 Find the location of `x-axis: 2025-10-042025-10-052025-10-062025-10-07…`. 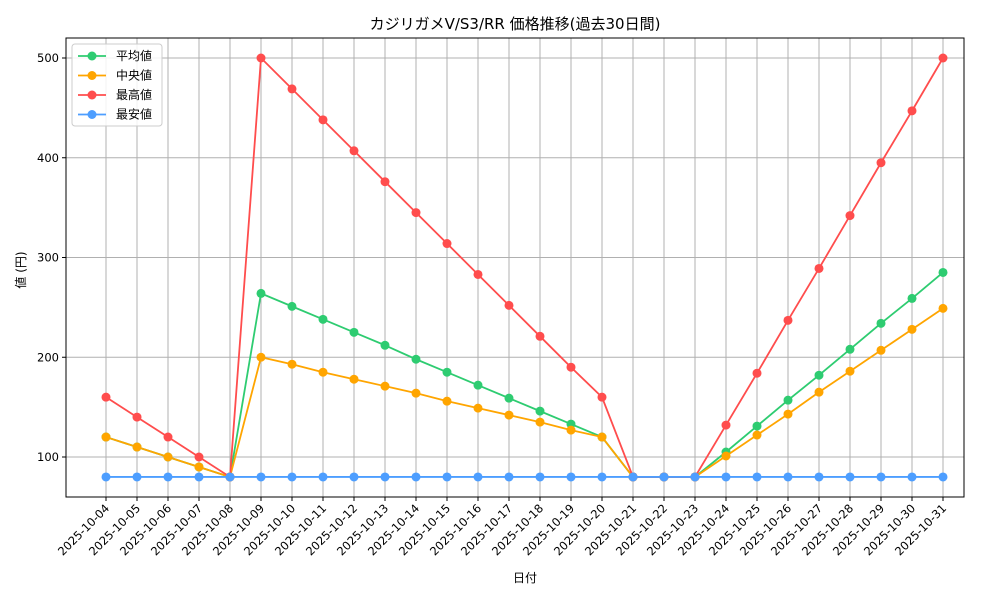

x-axis: 2025-10-042025-10-052025-10-062025-10-07… is located at coordinates (502, 527).